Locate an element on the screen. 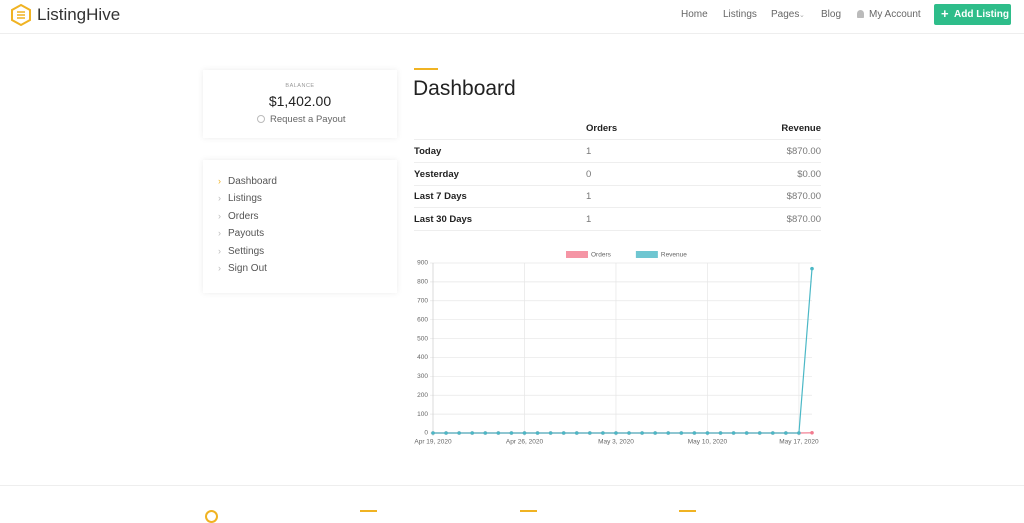  y-tick-label: 900 is located at coordinates (422, 263).